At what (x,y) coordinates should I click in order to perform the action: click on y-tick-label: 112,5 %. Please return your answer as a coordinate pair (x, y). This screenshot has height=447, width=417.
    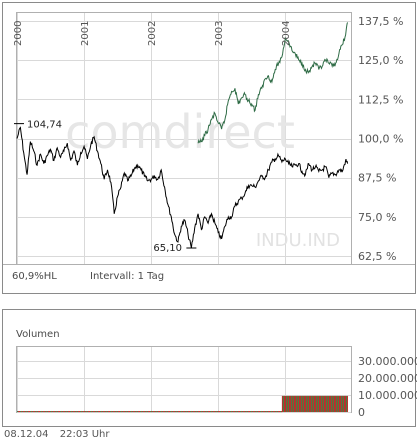
    Looking at the image, I should click on (380, 99).